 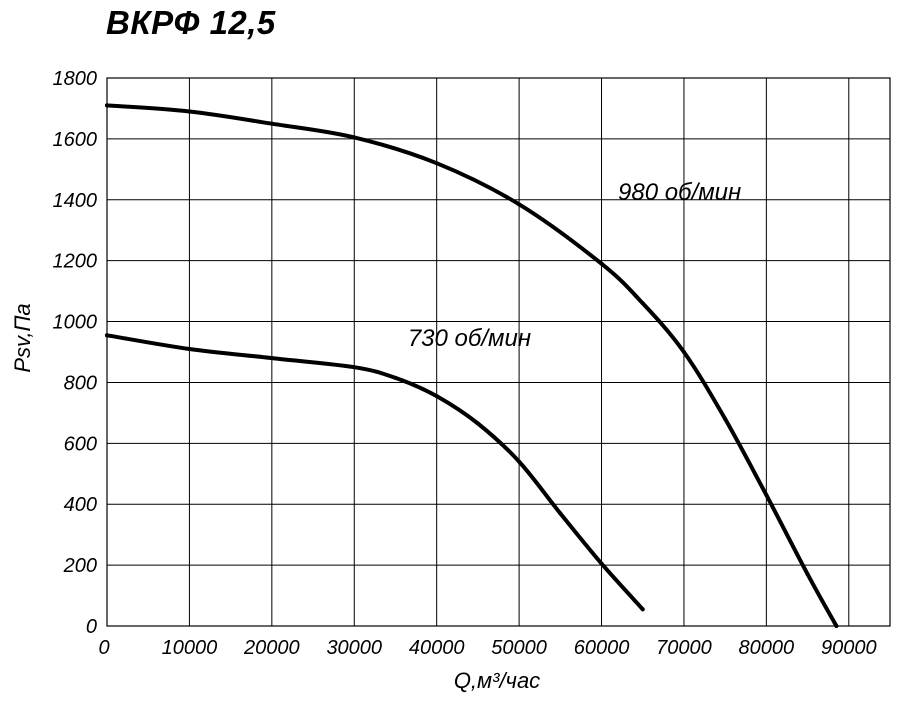 I want to click on y-tick-label: 1000, so click(x=75, y=323).